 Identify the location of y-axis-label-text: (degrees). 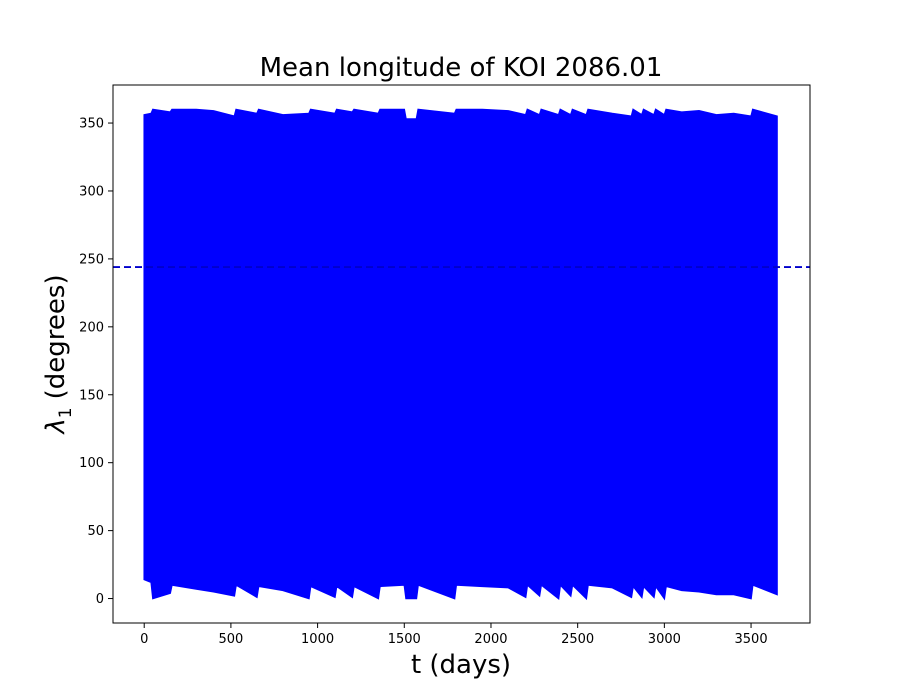
(56, 336).